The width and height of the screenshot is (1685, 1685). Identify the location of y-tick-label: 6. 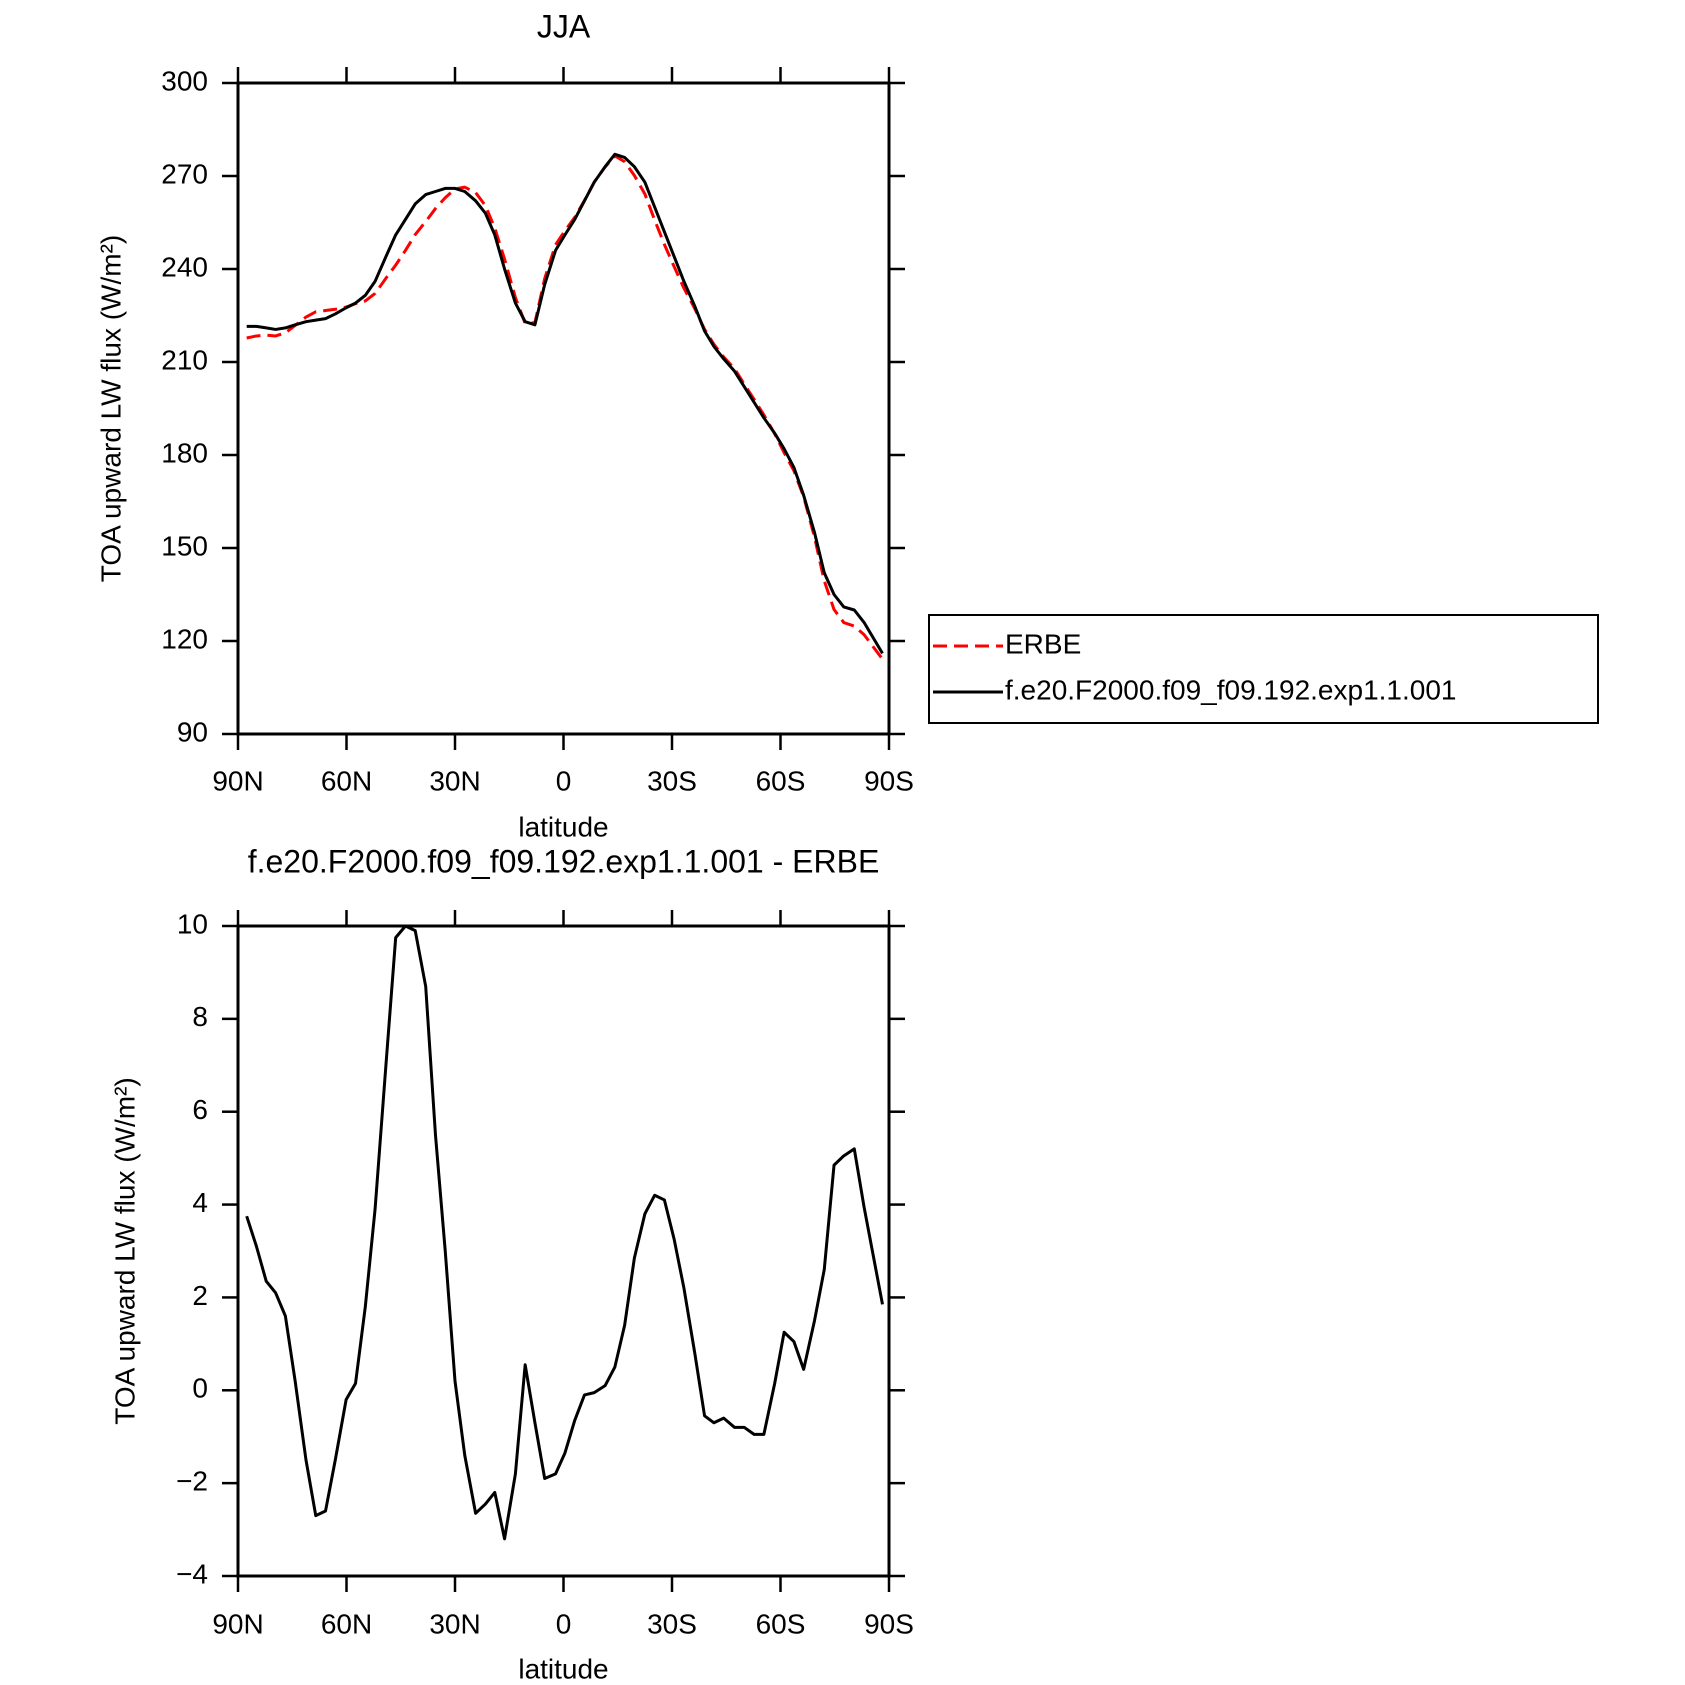
(200, 1109).